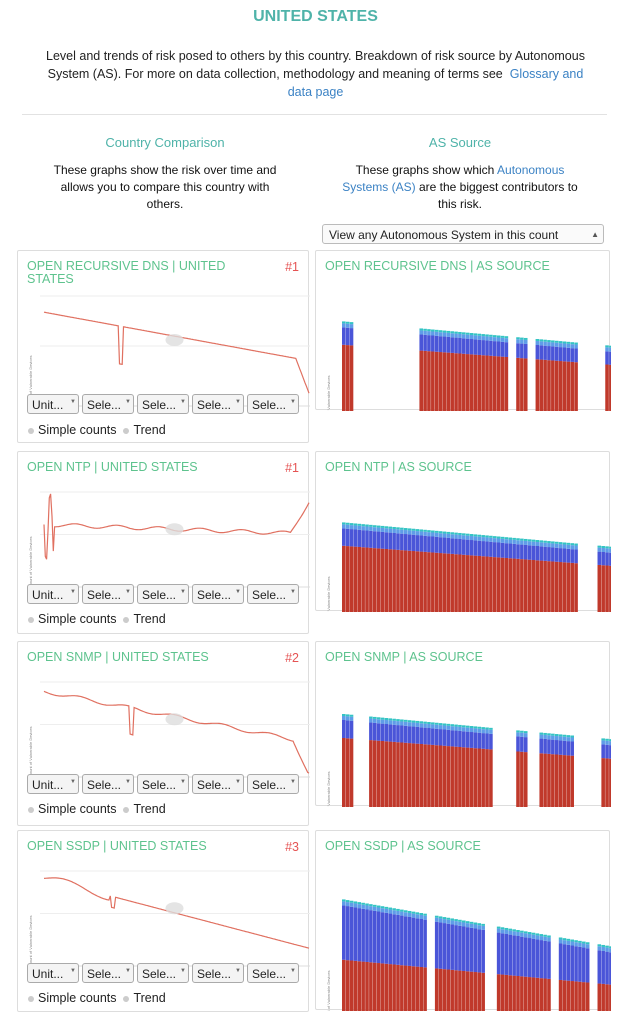  What do you see at coordinates (117, 846) in the screenshot?
I see `country-chart-title: OPEN SSDP | UNITED STATES` at bounding box center [117, 846].